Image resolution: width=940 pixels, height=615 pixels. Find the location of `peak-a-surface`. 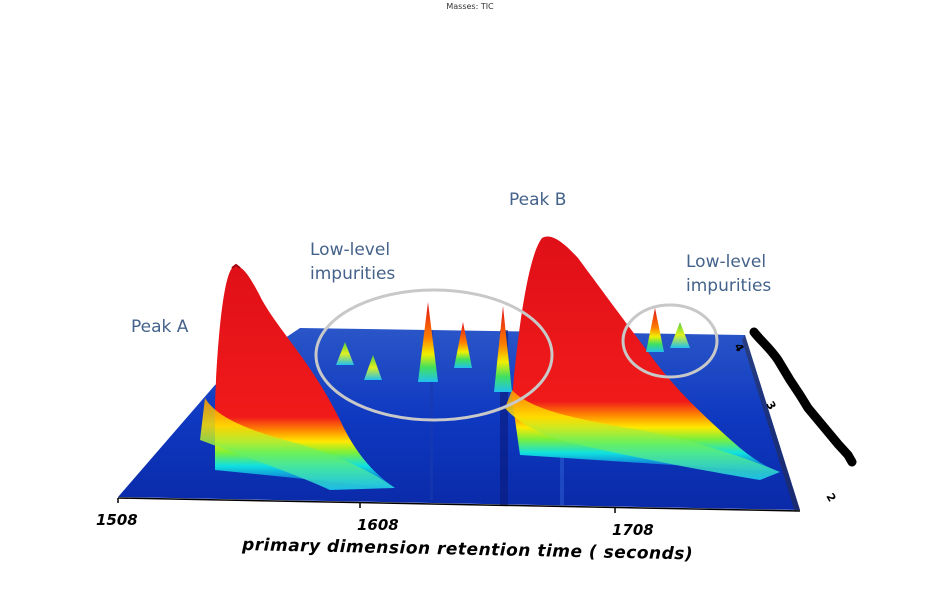

peak-a-surface is located at coordinates (297, 376).